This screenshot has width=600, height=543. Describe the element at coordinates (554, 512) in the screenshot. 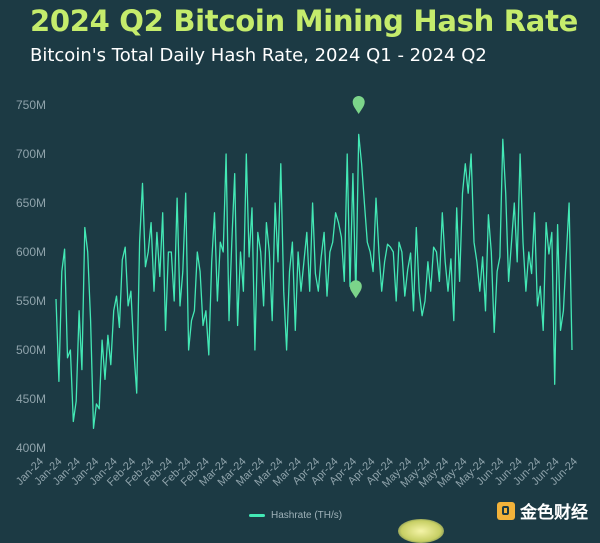

I see `watermark-text: 金色财经` at that location.